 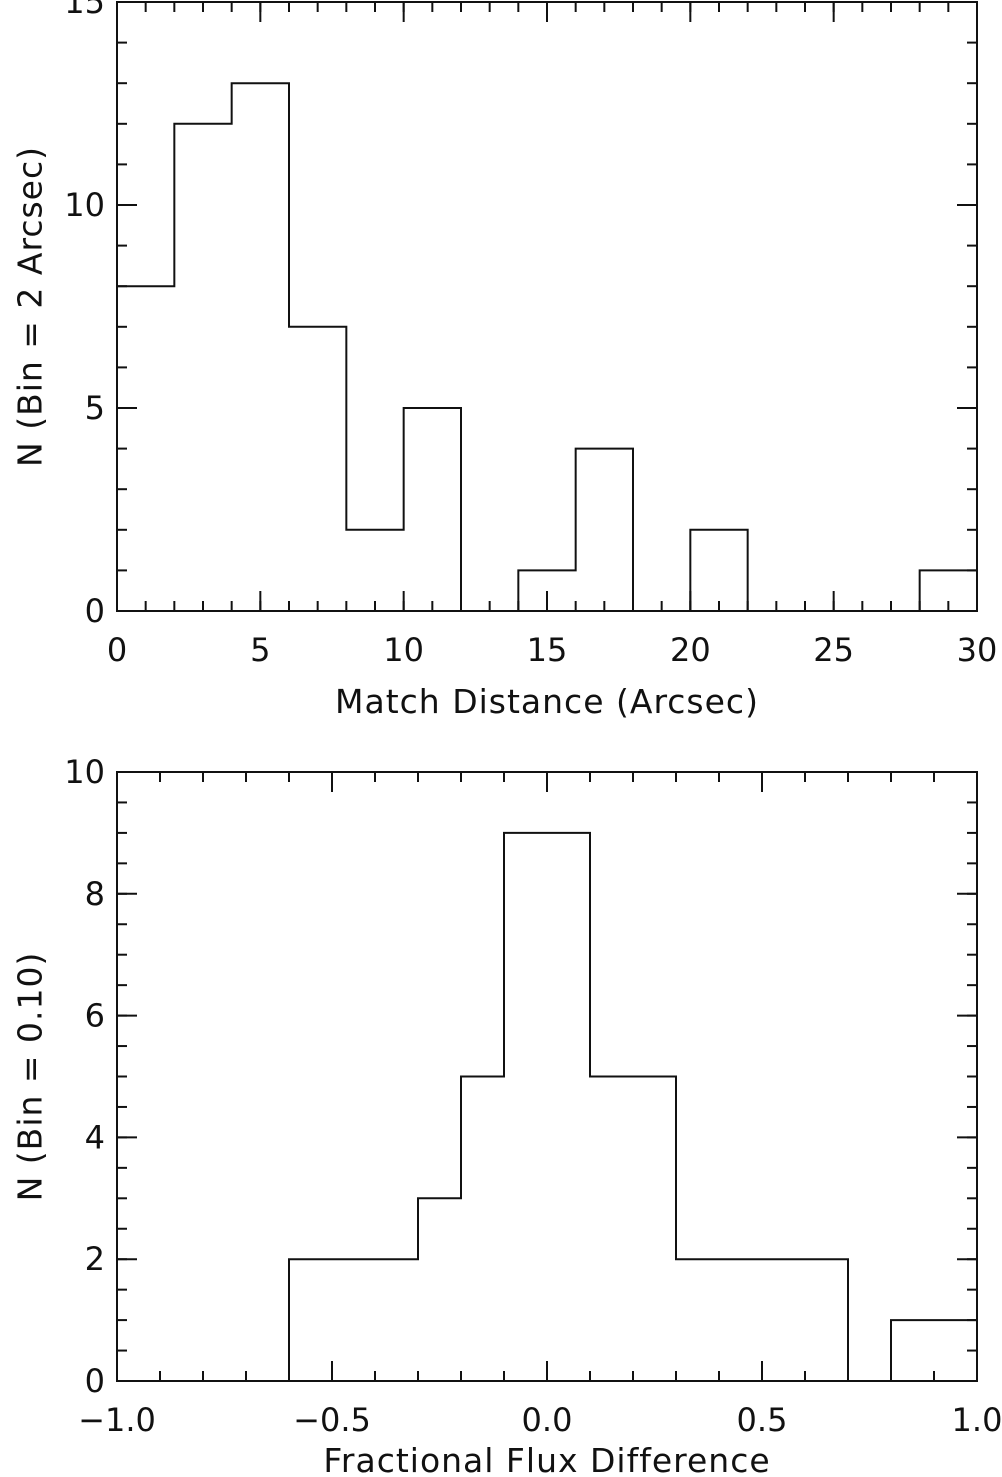 What do you see at coordinates (332, 1420) in the screenshot?
I see `x-tick-label: −0.5` at bounding box center [332, 1420].